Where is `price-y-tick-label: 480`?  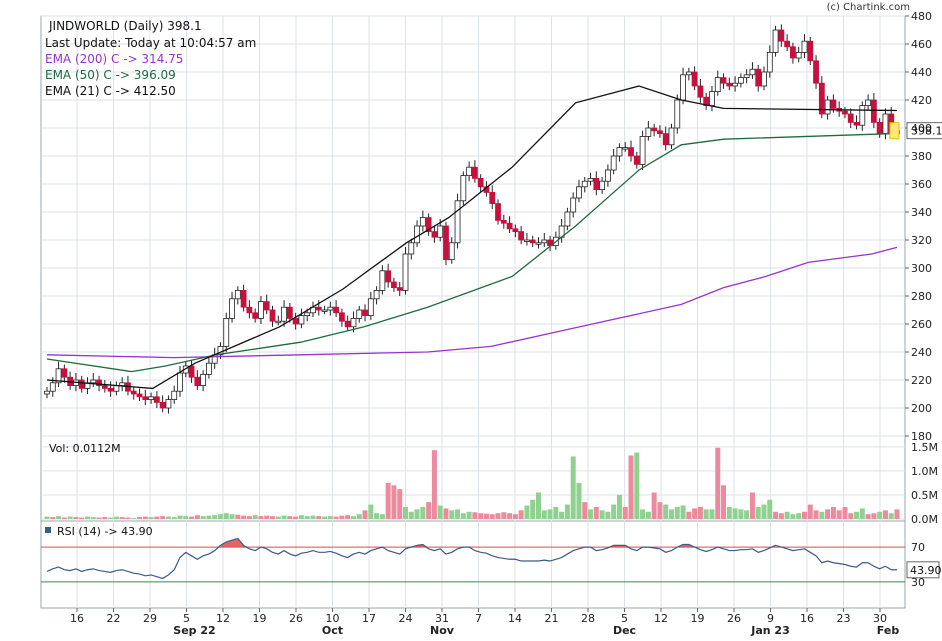 price-y-tick-label: 480 is located at coordinates (921, 16).